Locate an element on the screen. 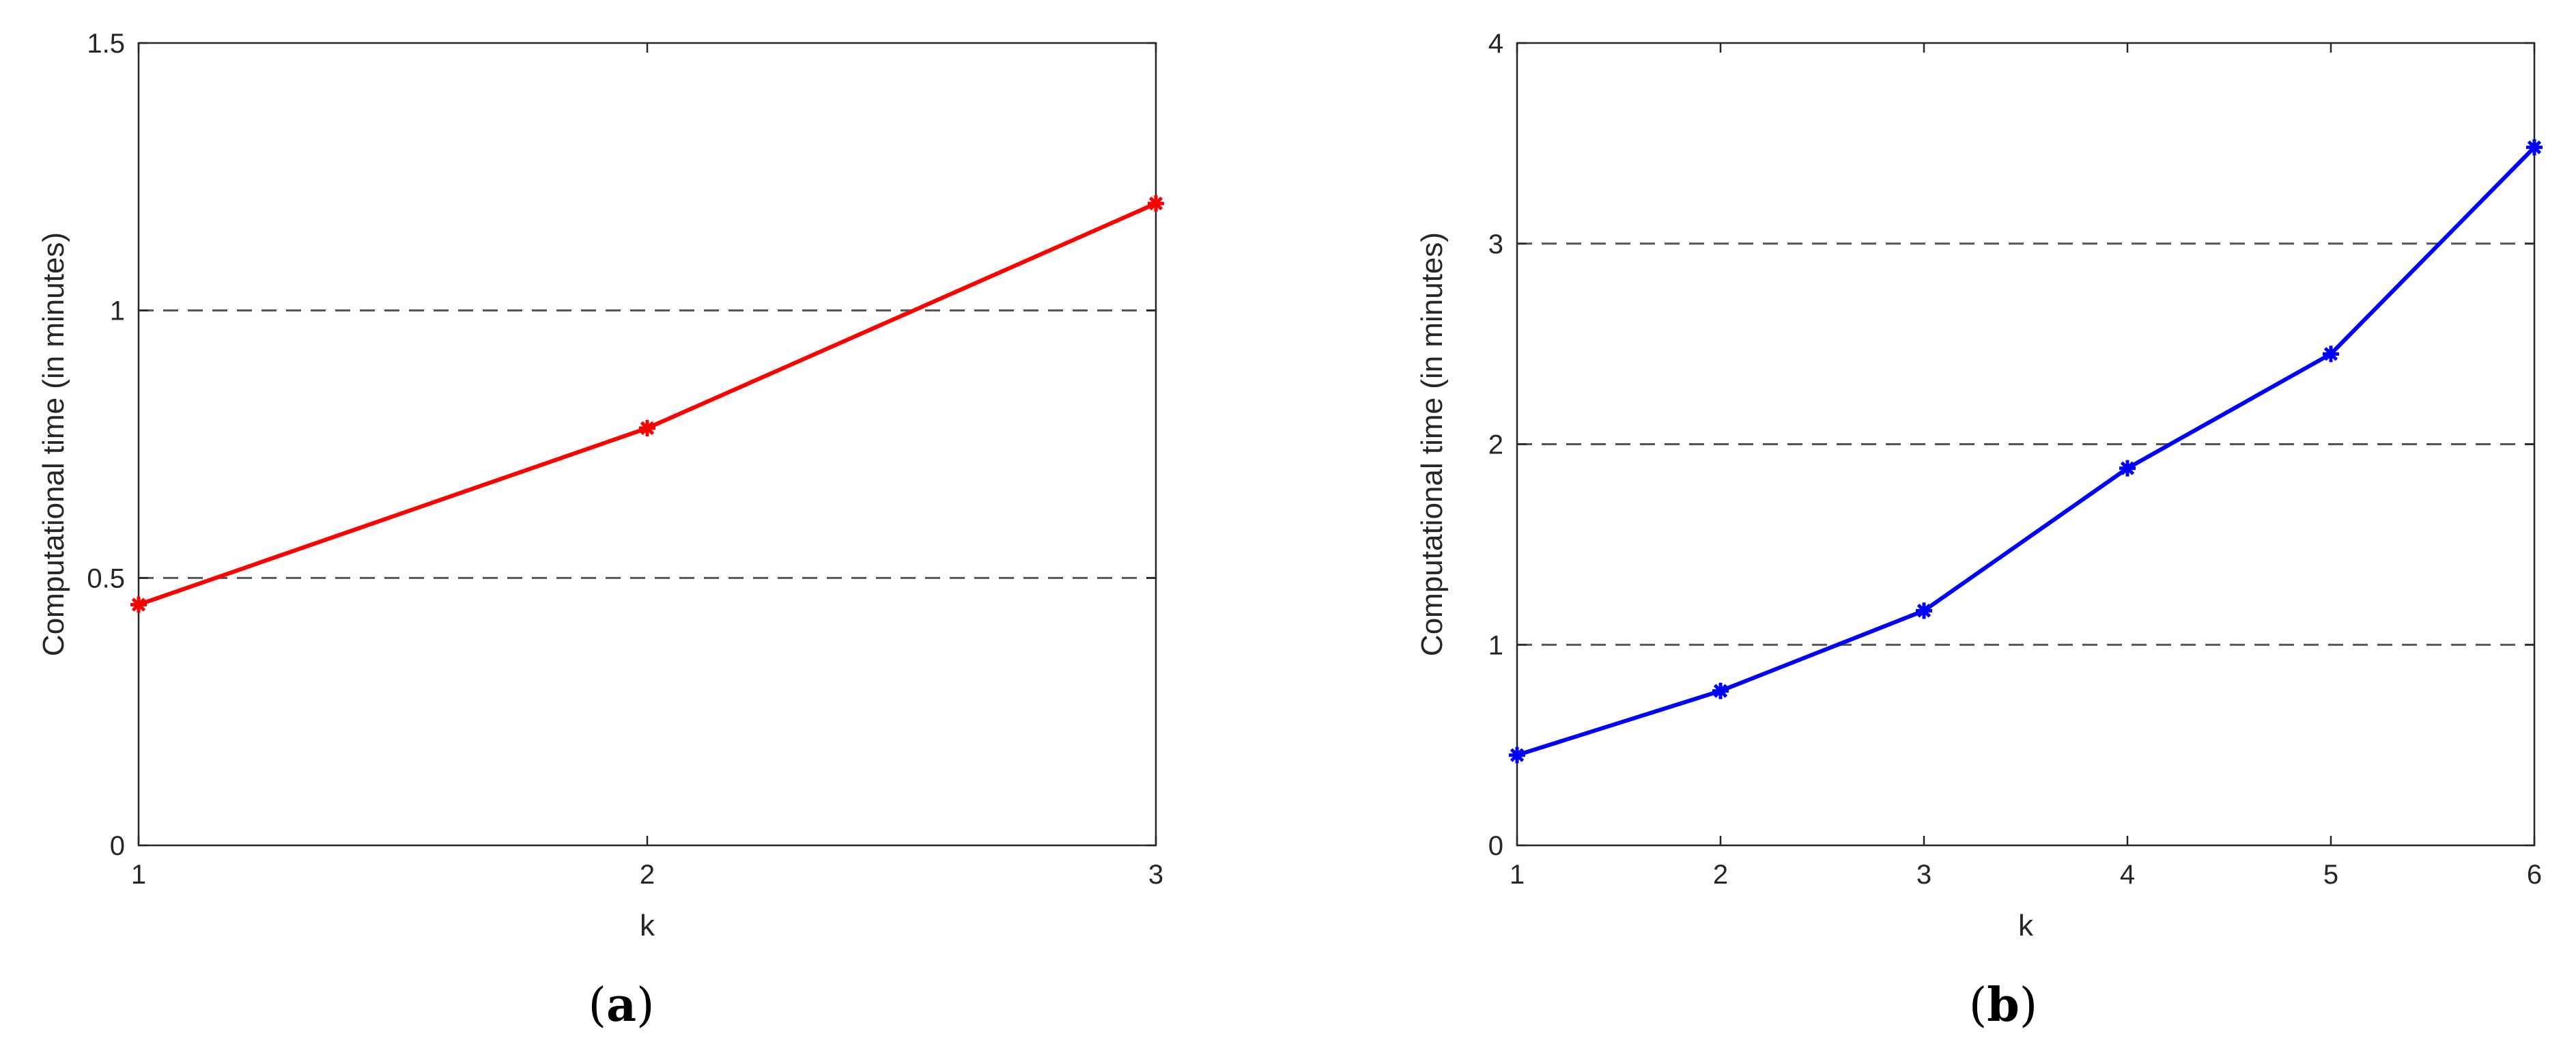  panel-caption-letter: a is located at coordinates (621, 1005).